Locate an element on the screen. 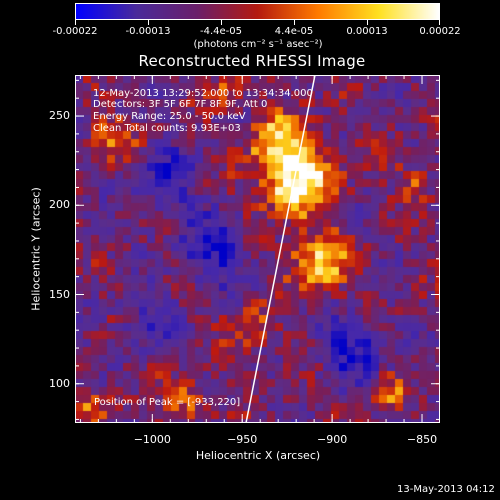  date-stamp: 13-May-2013 04:12 is located at coordinates (446, 489).